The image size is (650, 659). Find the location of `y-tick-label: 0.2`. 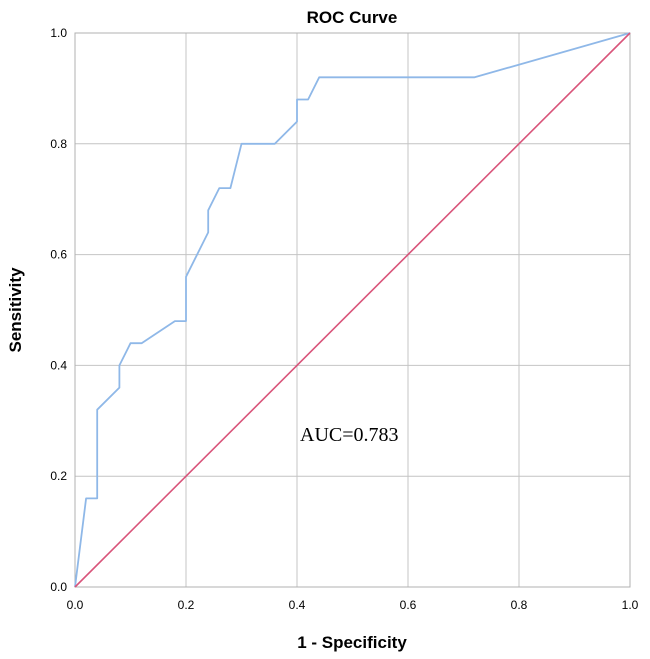

y-tick-label: 0.2 is located at coordinates (58, 476).